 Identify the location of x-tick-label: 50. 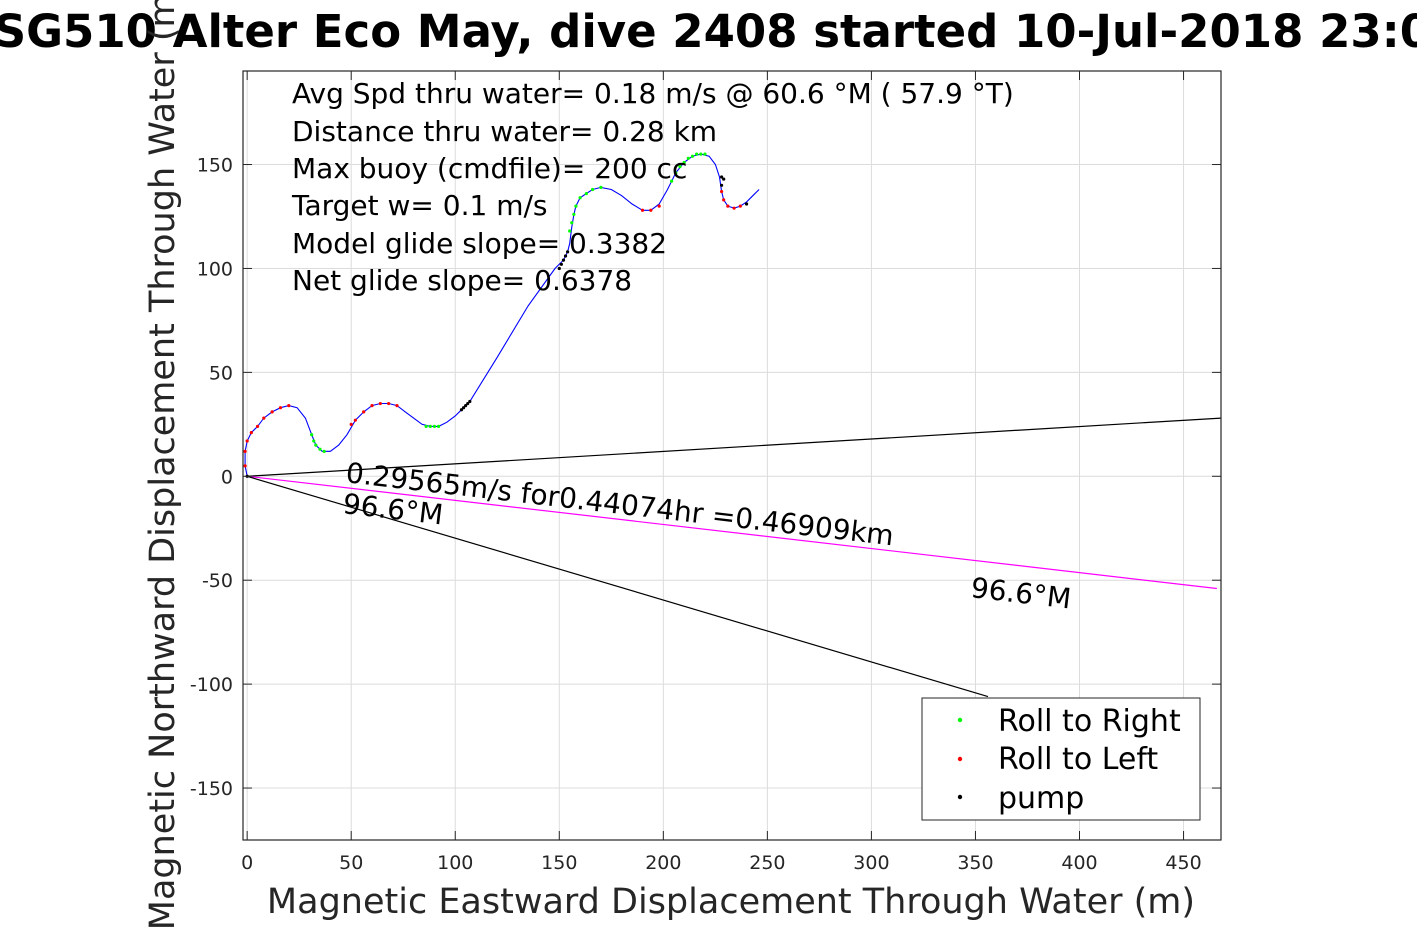
(351, 863).